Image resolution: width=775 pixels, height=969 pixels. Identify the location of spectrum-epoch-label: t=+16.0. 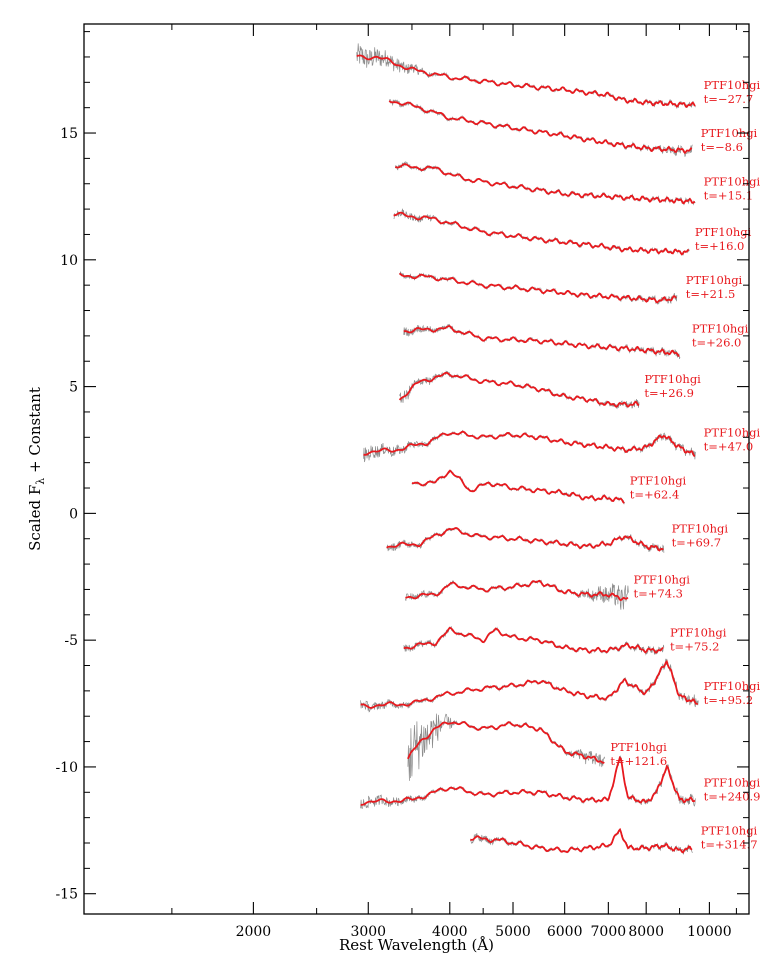
(720, 246).